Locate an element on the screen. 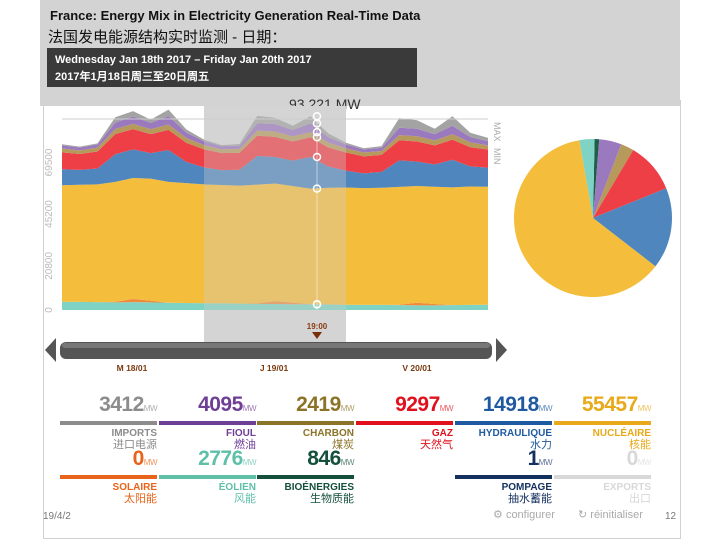  marker-gaz is located at coordinates (317, 137).